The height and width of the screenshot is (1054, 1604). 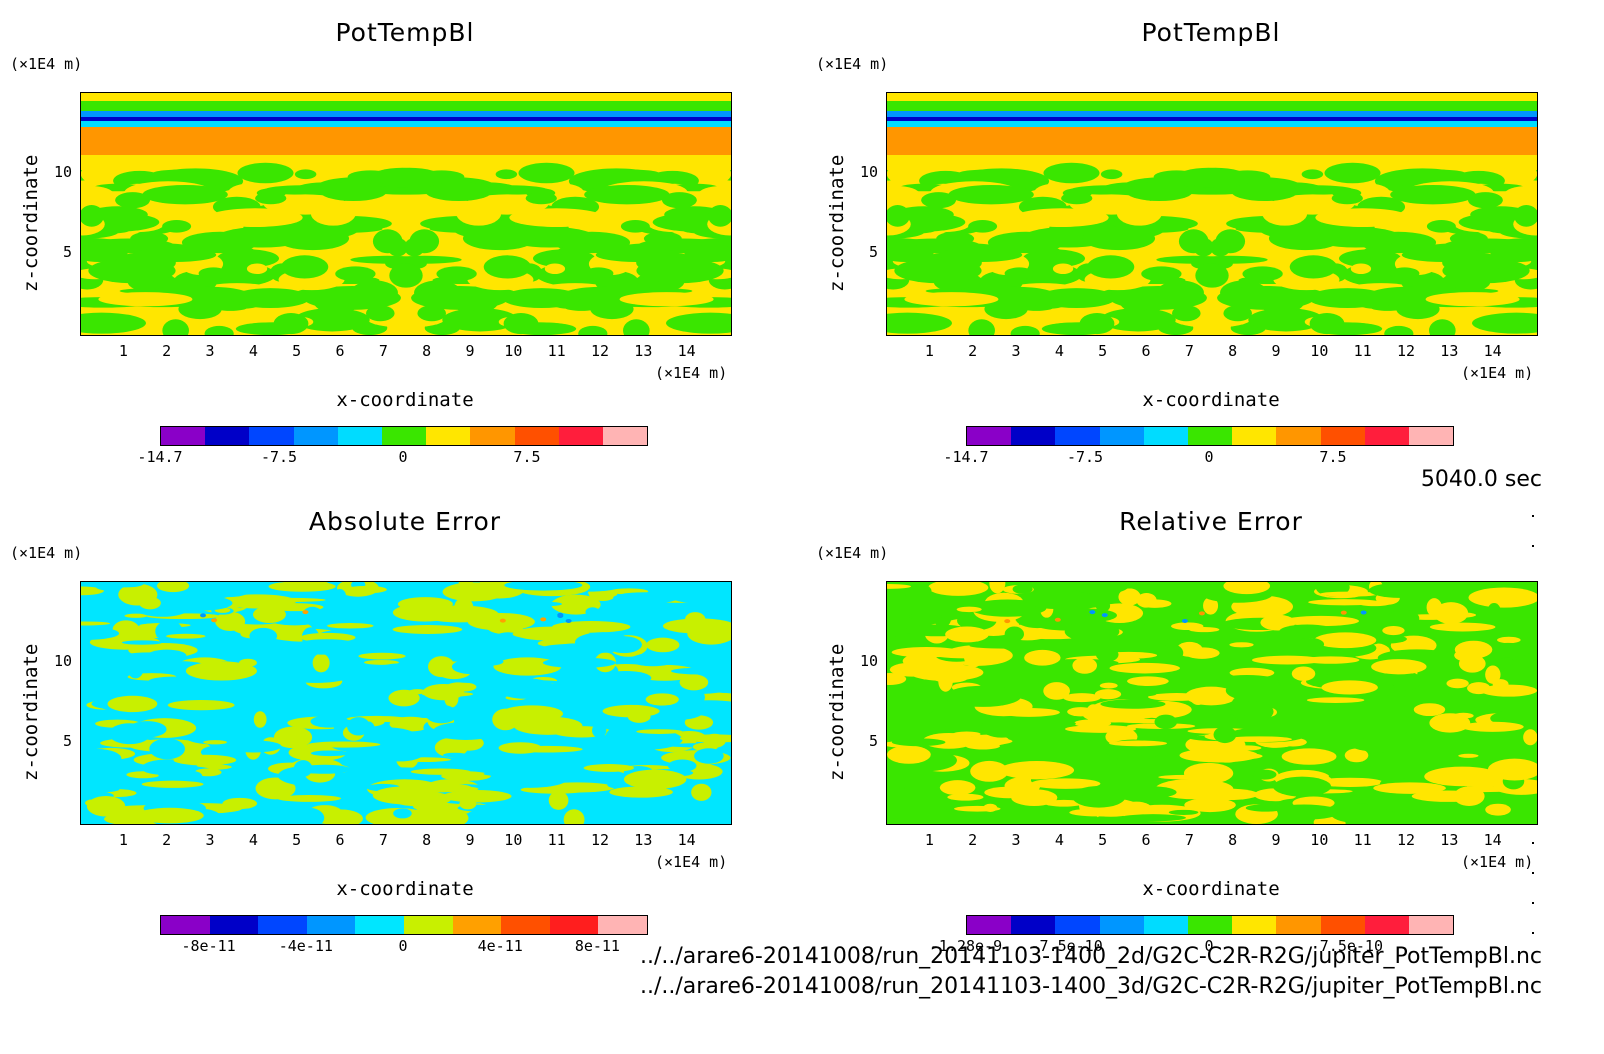 I want to click on y-tick-label: 10, so click(x=62, y=171).